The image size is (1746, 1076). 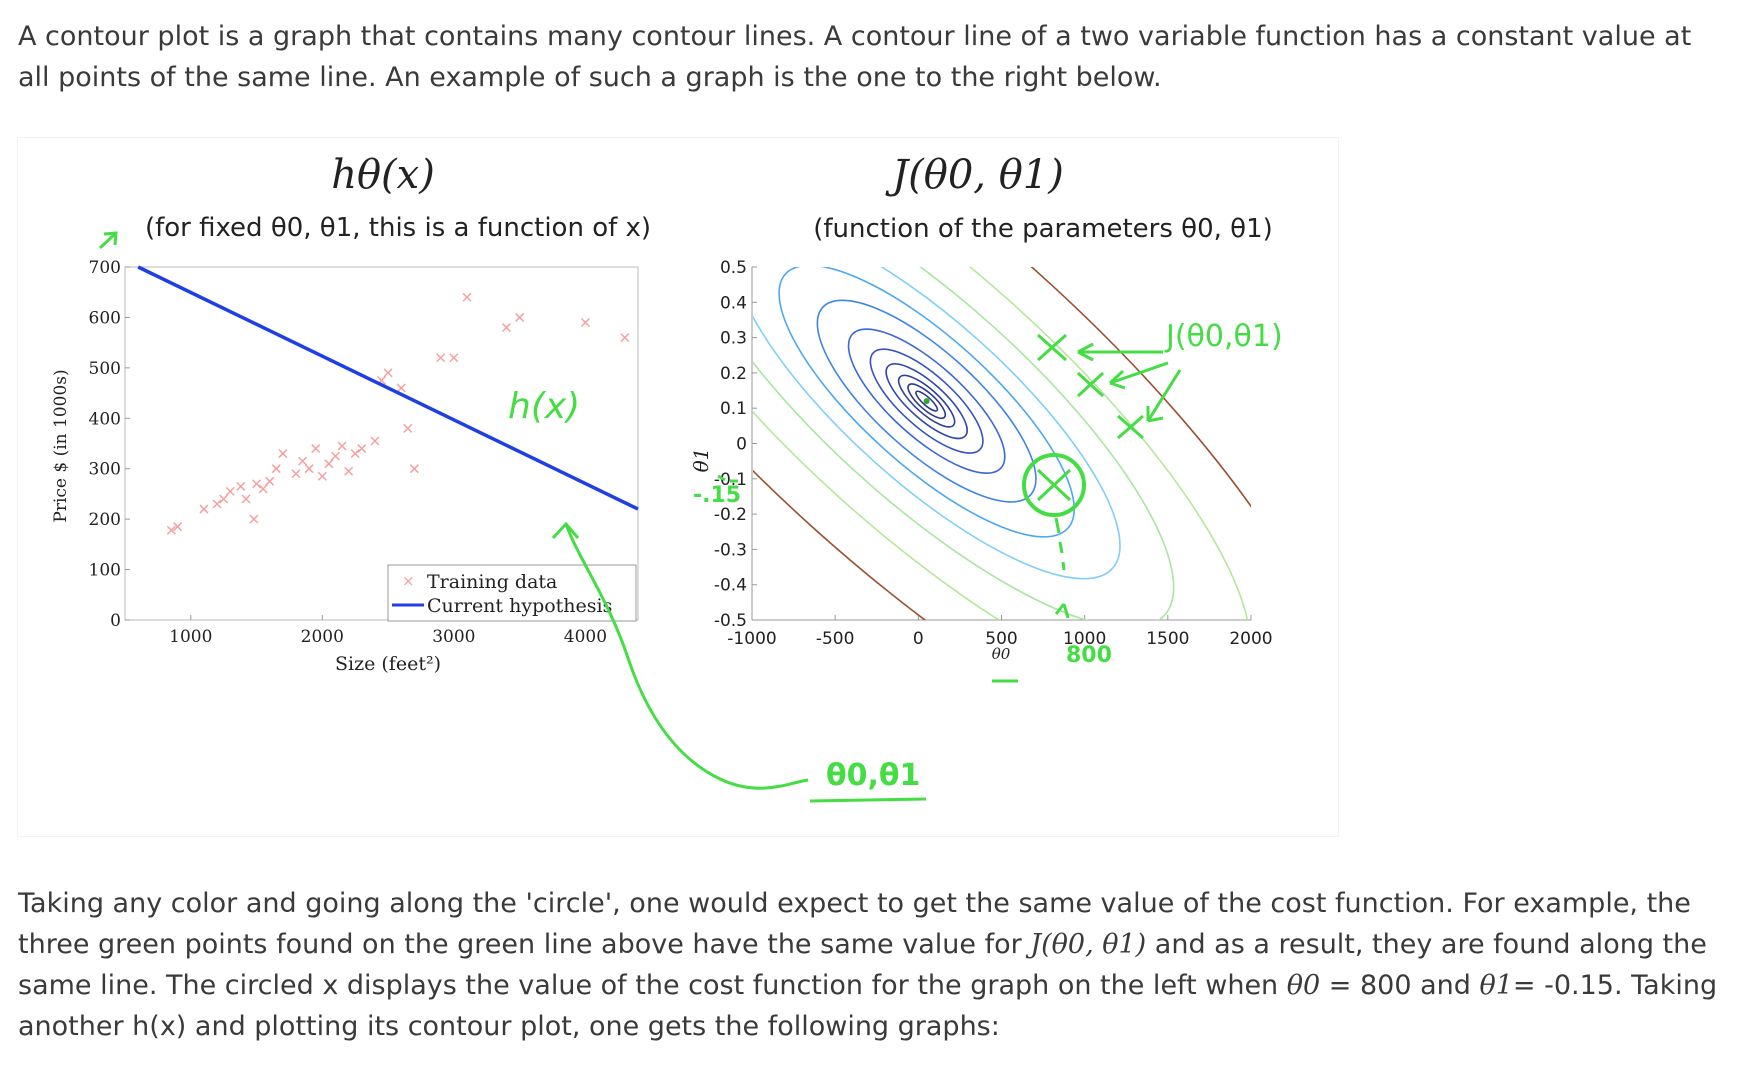 I want to click on pointer-2-icon, so click(x=1138, y=375).